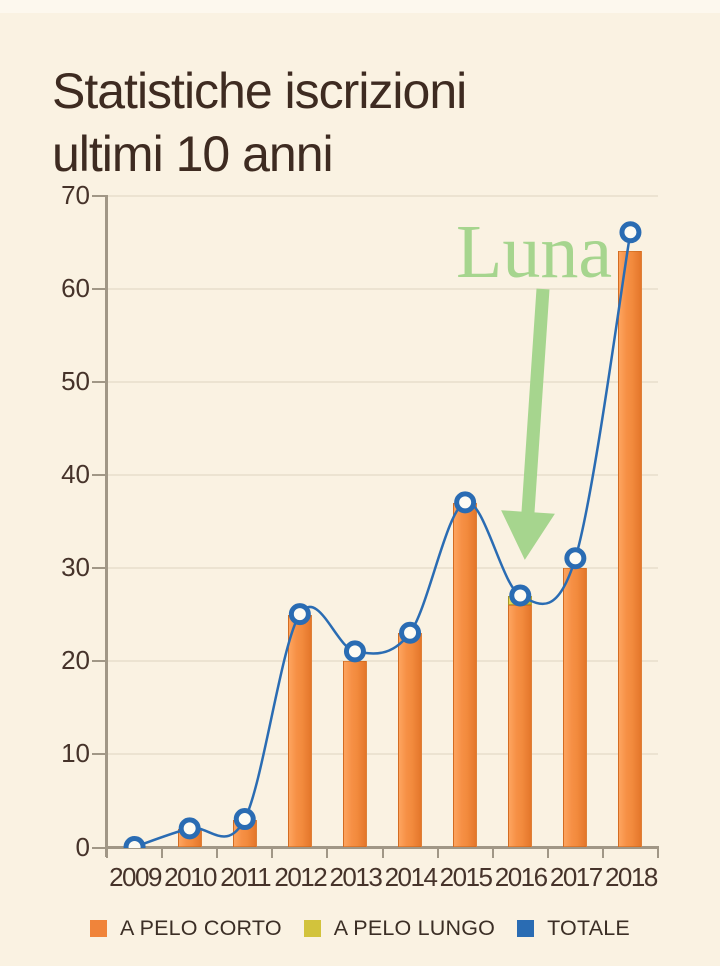 Image resolution: width=720 pixels, height=966 pixels. I want to click on y-axis-label: 30, so click(75, 567).